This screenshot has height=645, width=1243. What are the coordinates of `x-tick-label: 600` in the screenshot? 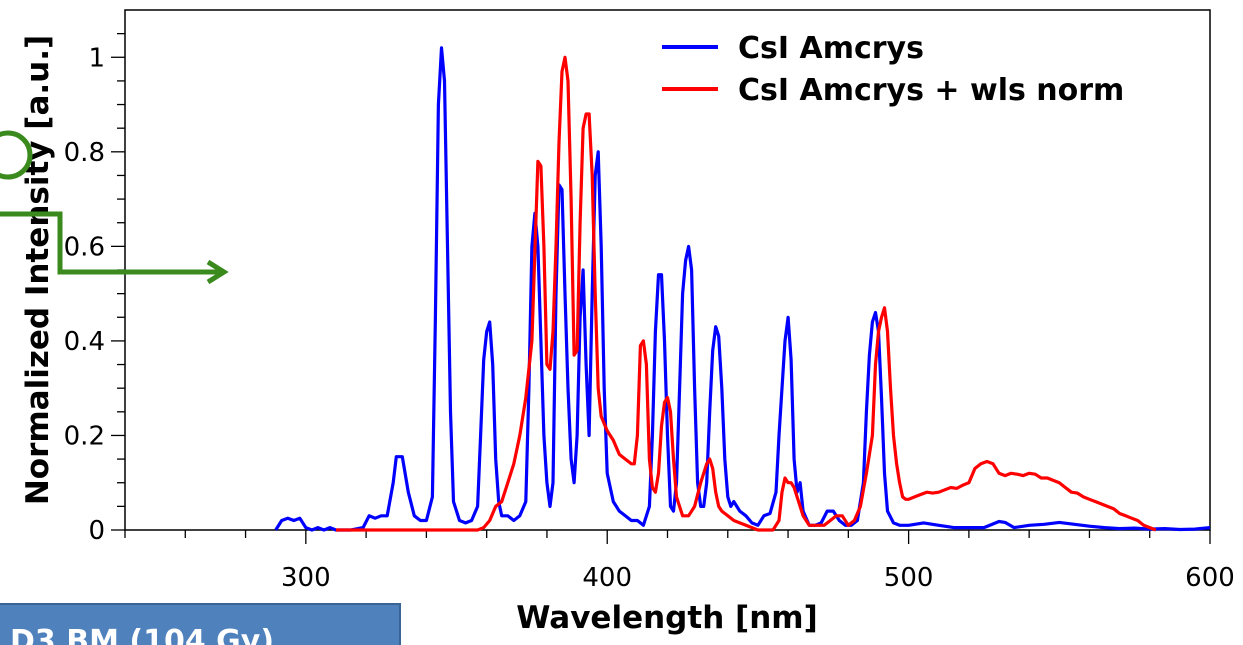 It's located at (1210, 578).